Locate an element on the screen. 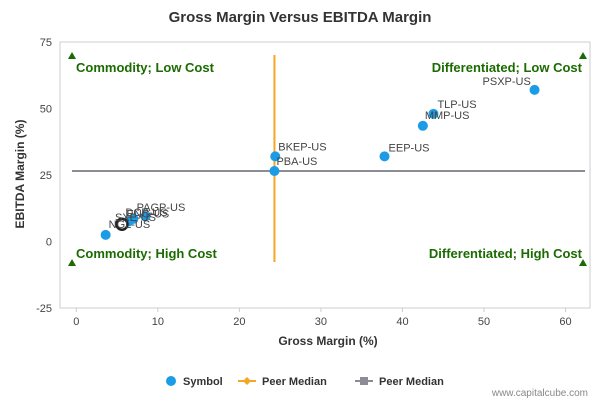 The width and height of the screenshot is (600, 400). quadrant-top-left: Commodity; Low Cost is located at coordinates (145, 67).